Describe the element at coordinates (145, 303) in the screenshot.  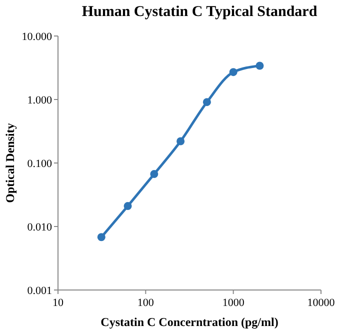
I see `x-tick-label: 100` at that location.